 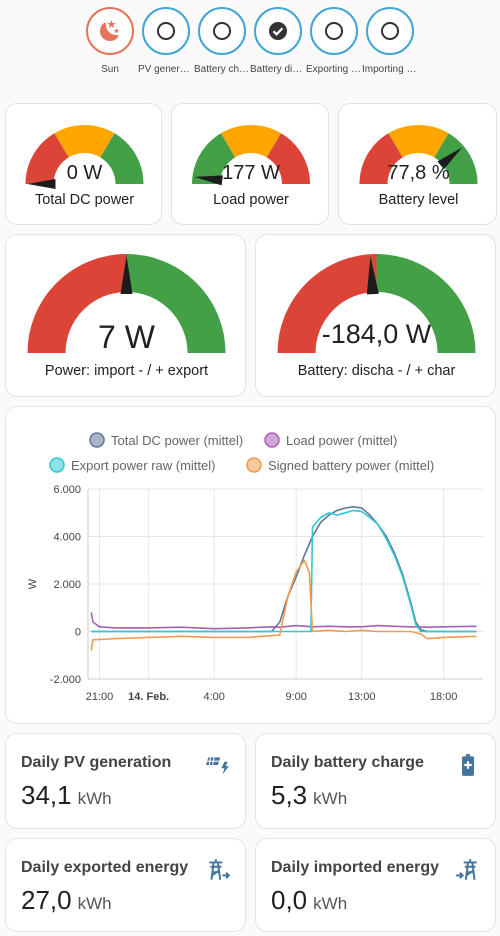 What do you see at coordinates (362, 697) in the screenshot?
I see `x-tick-label: 13:00` at bounding box center [362, 697].